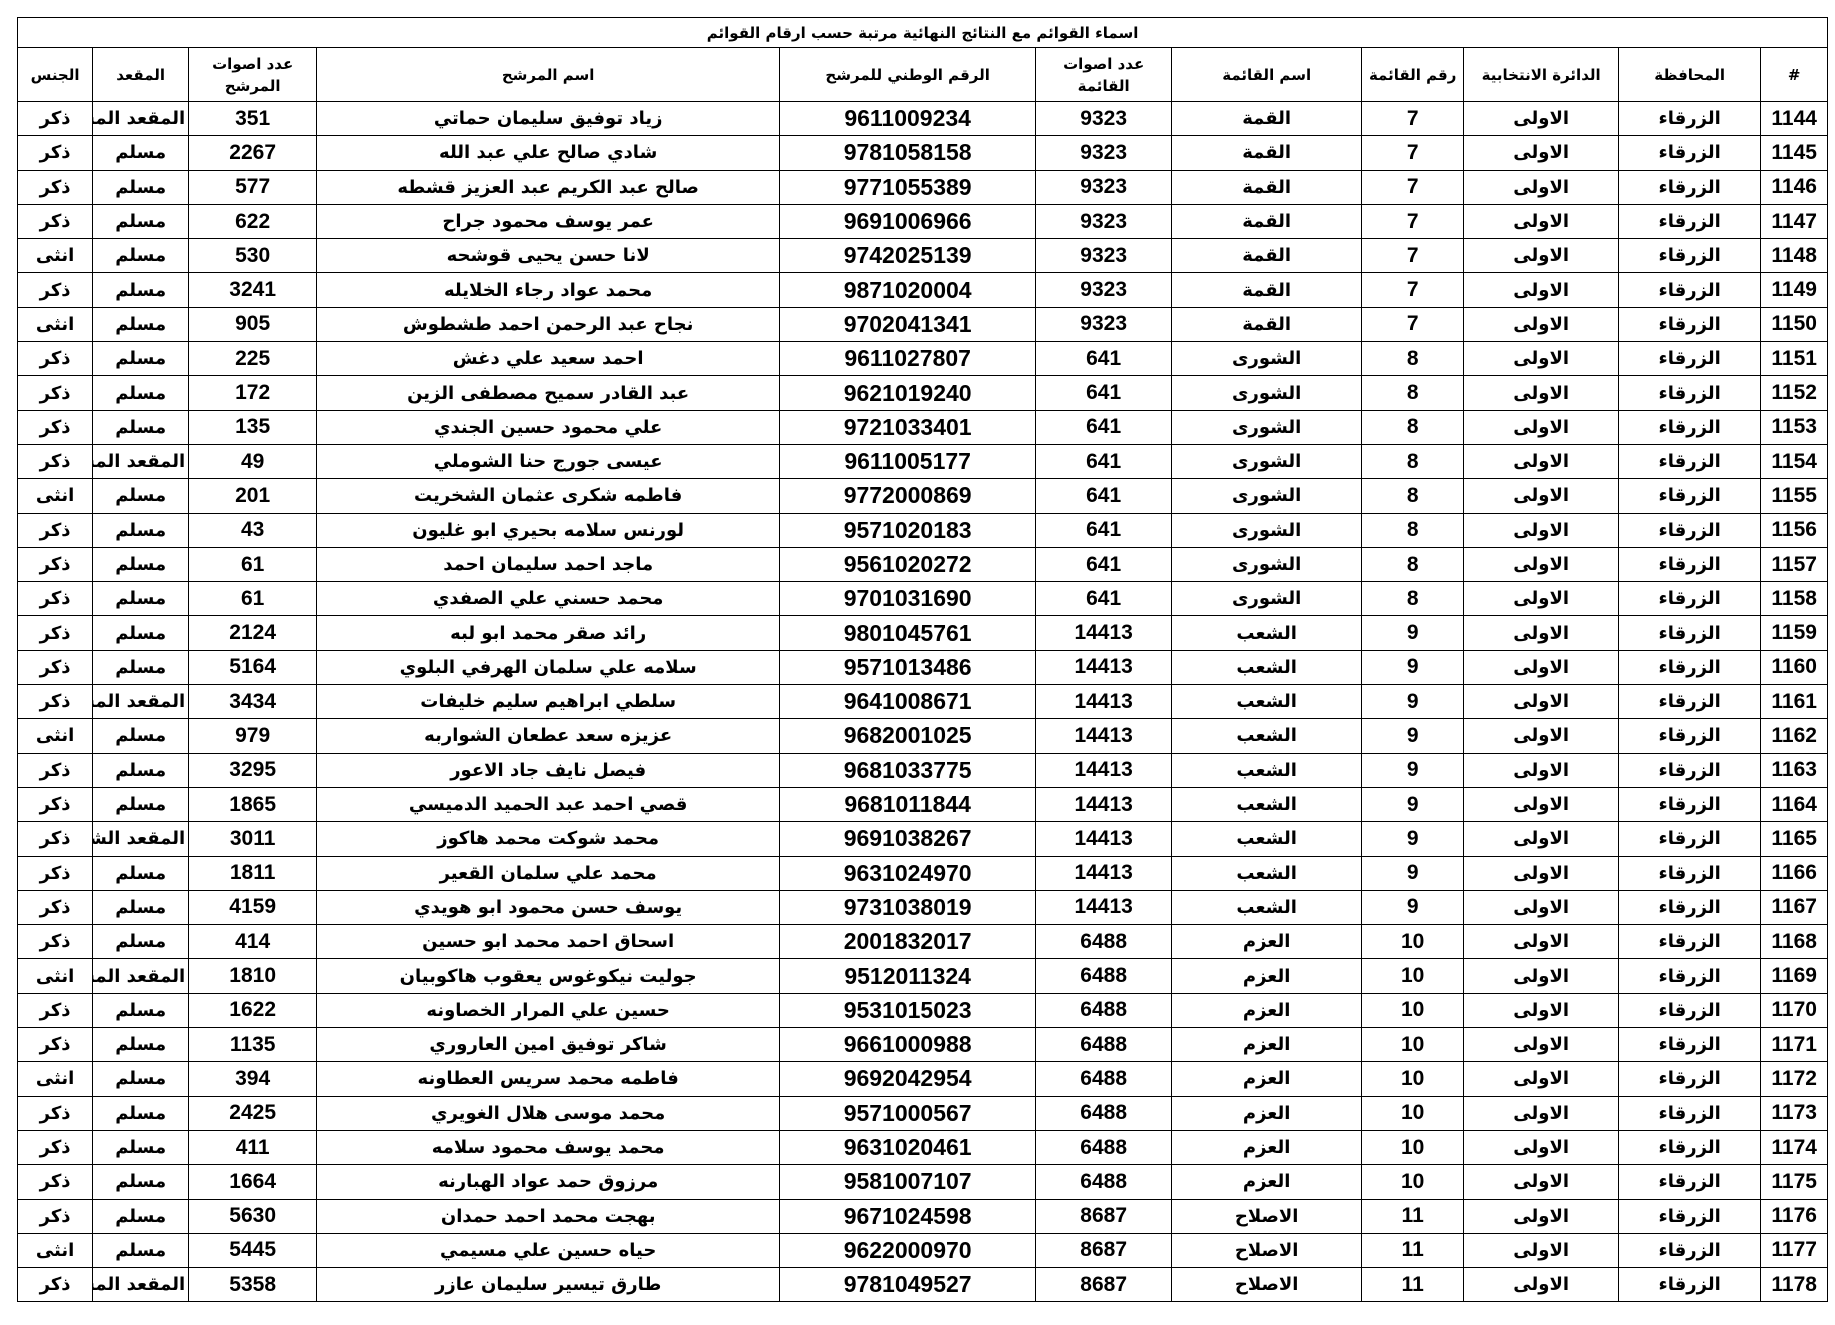  I want to click on table-cell: 9581007107, so click(908, 1182).